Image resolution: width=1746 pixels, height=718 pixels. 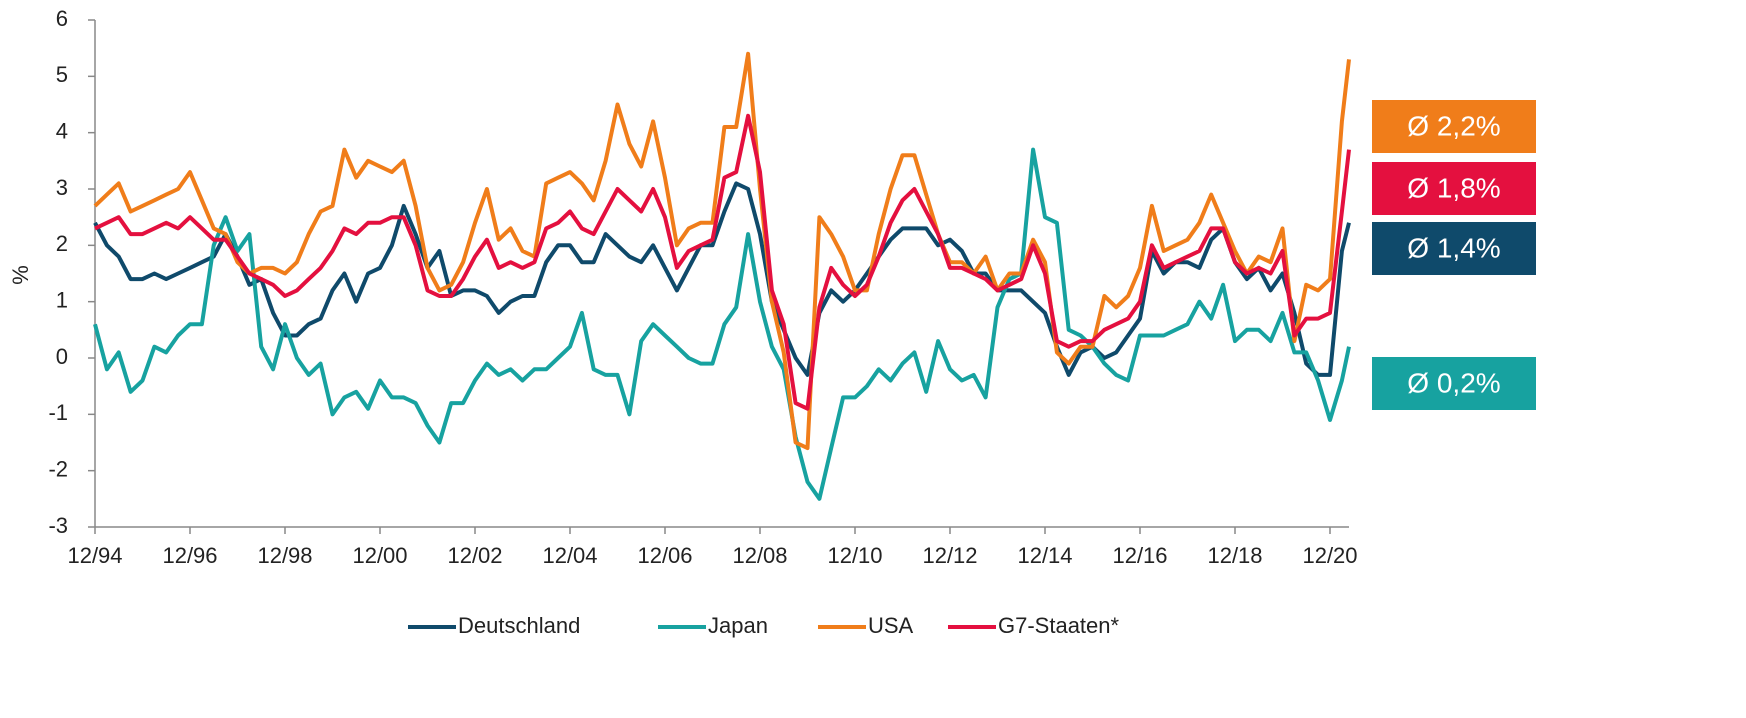 What do you see at coordinates (569, 555) in the screenshot?
I see `x-tick-label: 12/04` at bounding box center [569, 555].